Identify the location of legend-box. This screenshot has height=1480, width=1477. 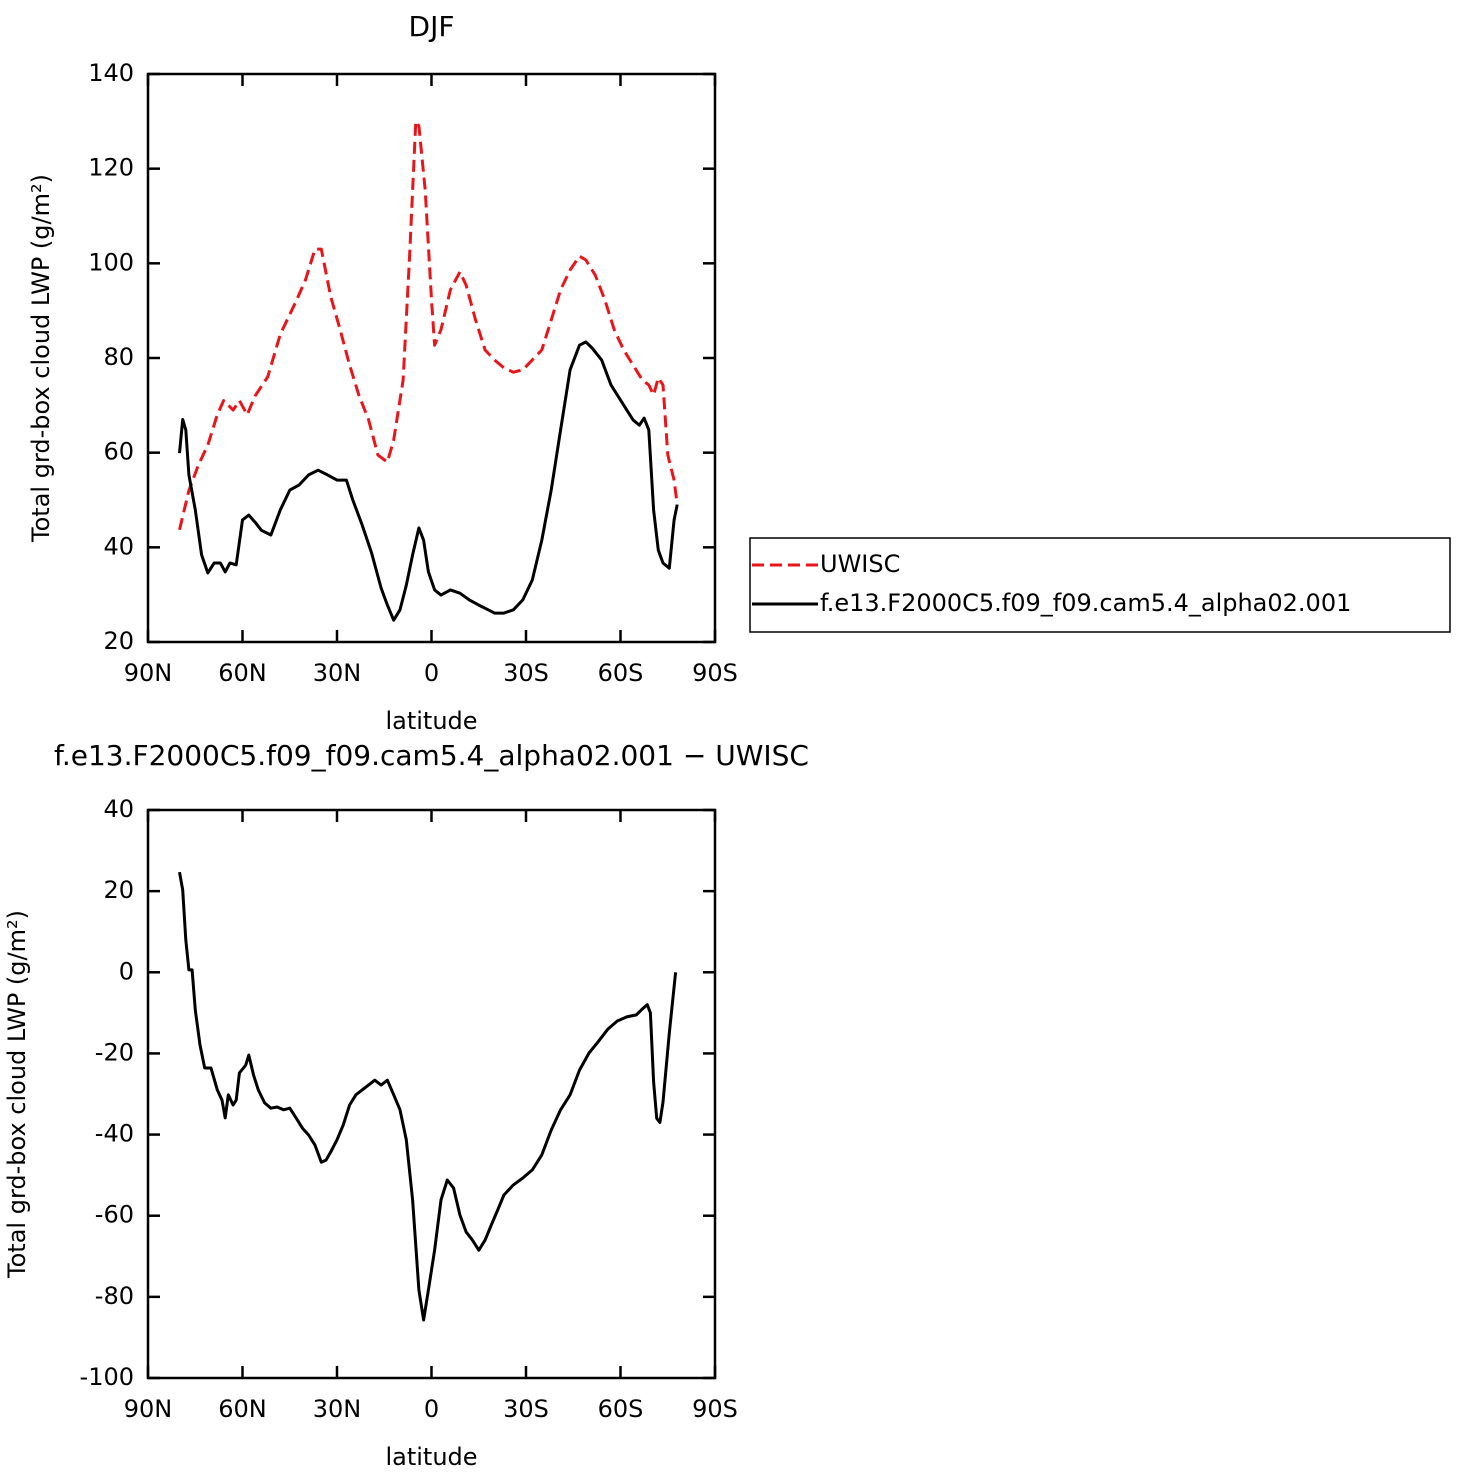
(1100, 585).